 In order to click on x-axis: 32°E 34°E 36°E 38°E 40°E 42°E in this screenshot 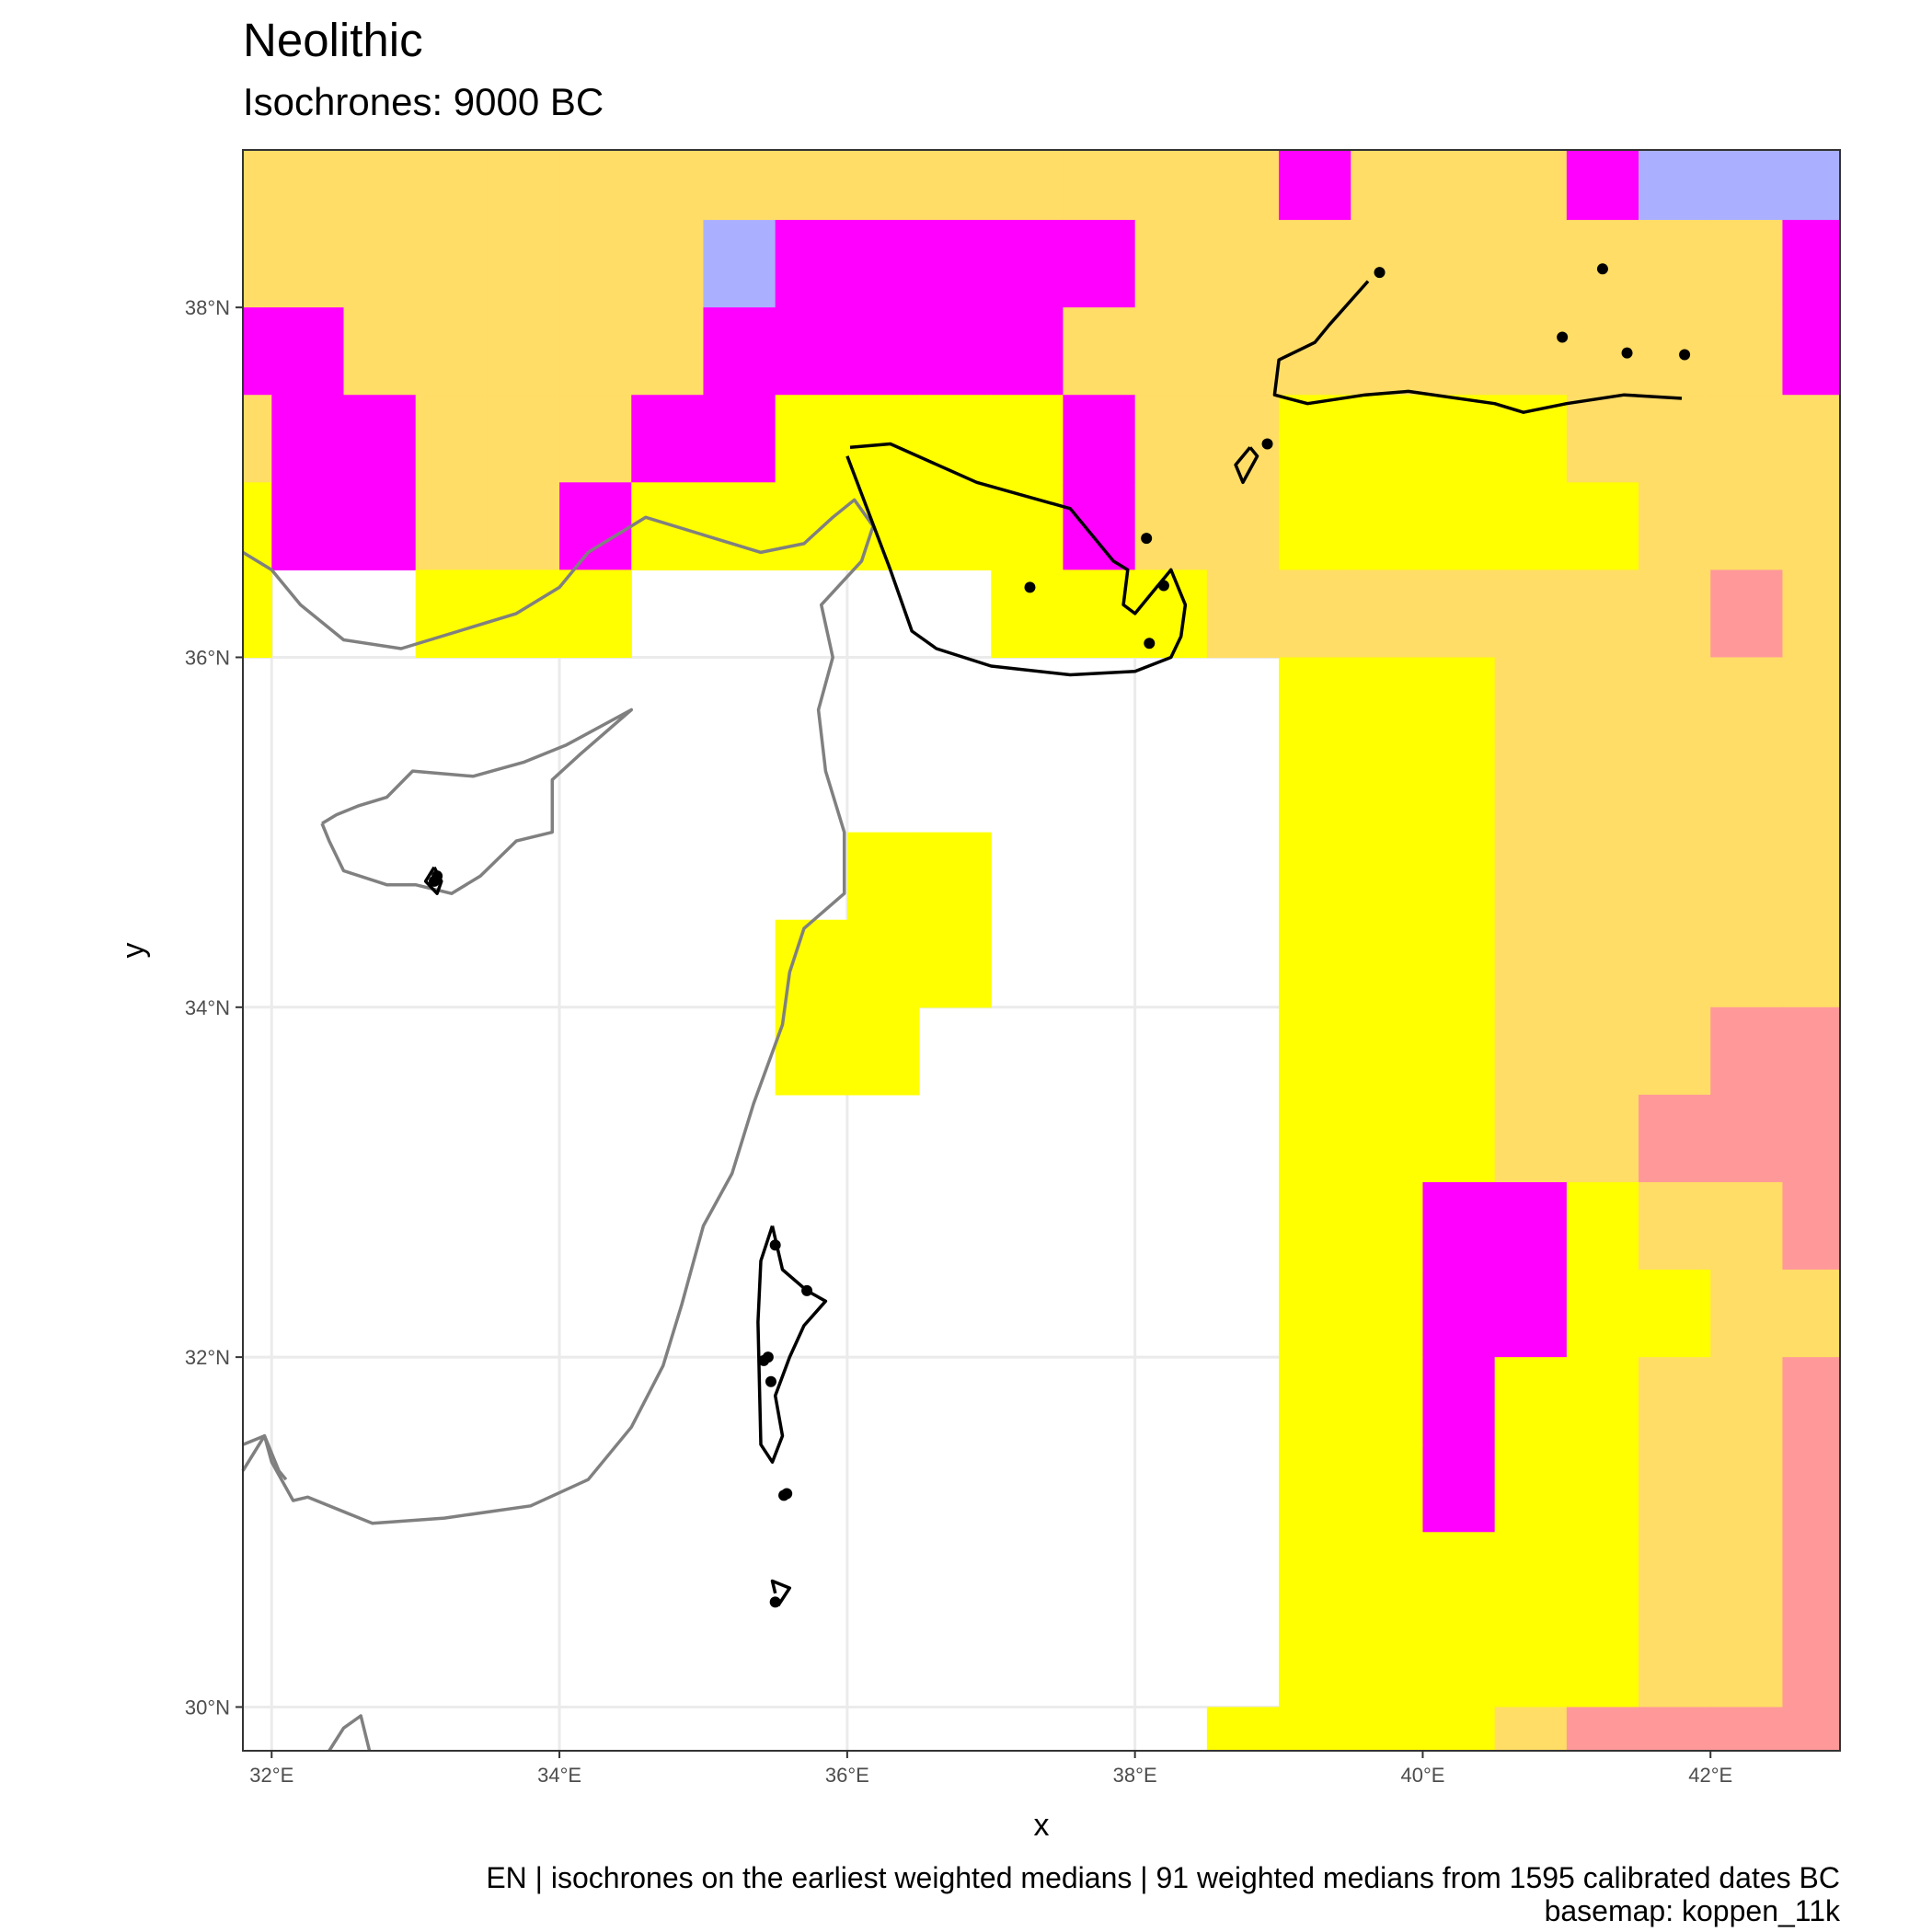, I will do `click(991, 1769)`.